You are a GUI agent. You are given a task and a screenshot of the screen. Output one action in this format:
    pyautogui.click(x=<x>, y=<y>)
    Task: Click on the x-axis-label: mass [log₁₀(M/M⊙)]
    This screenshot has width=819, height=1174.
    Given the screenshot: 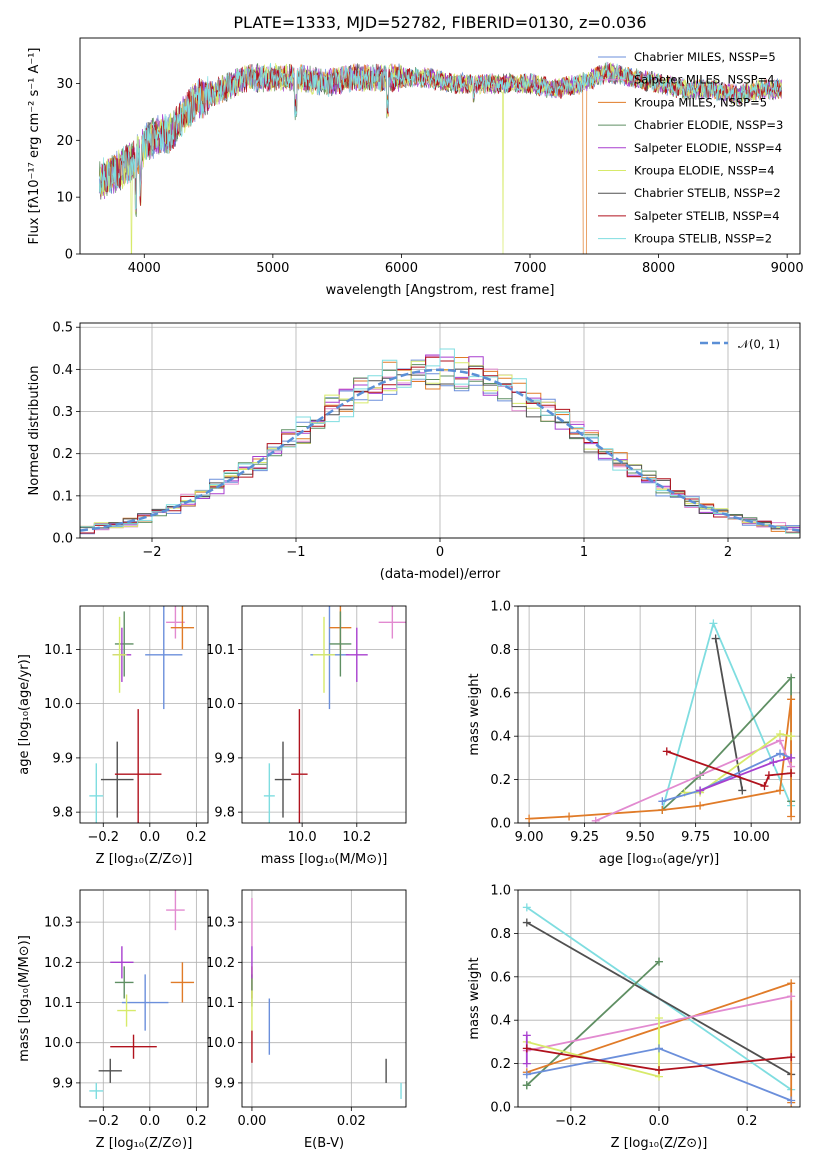 What is the action you would take?
    pyautogui.click(x=324, y=859)
    